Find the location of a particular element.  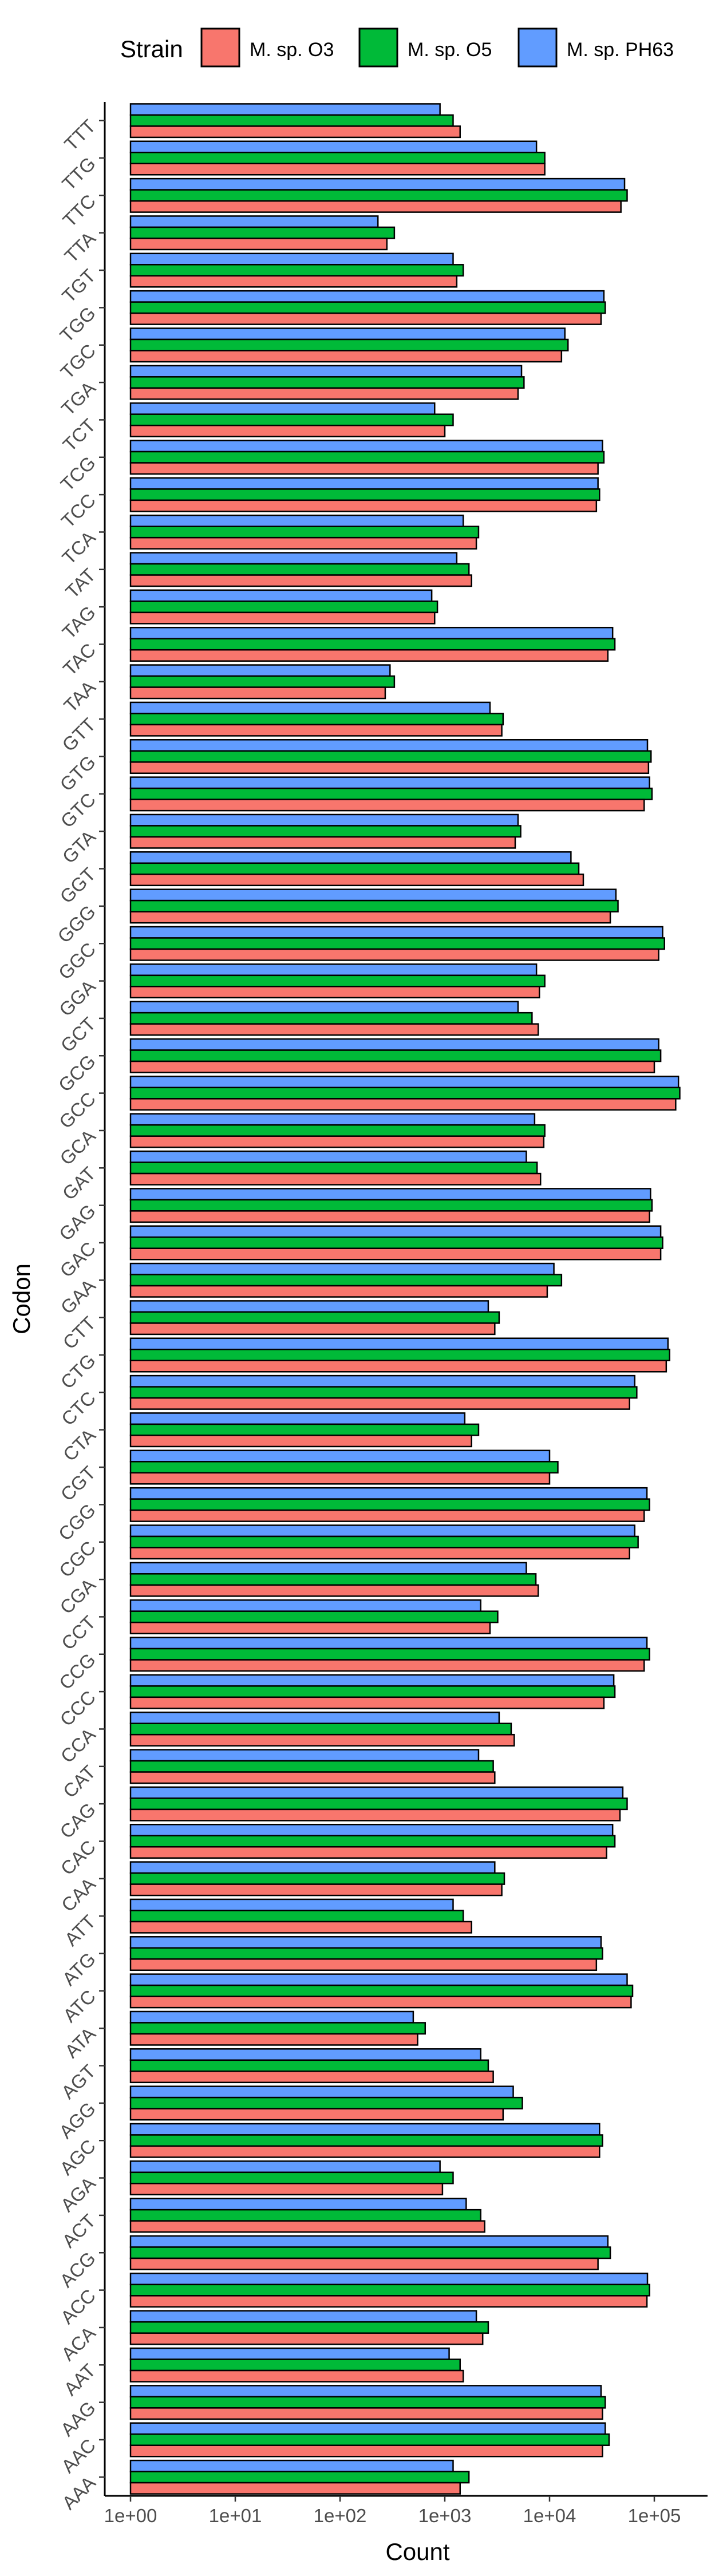

y-tick-label: CCC is located at coordinates (78, 1708).